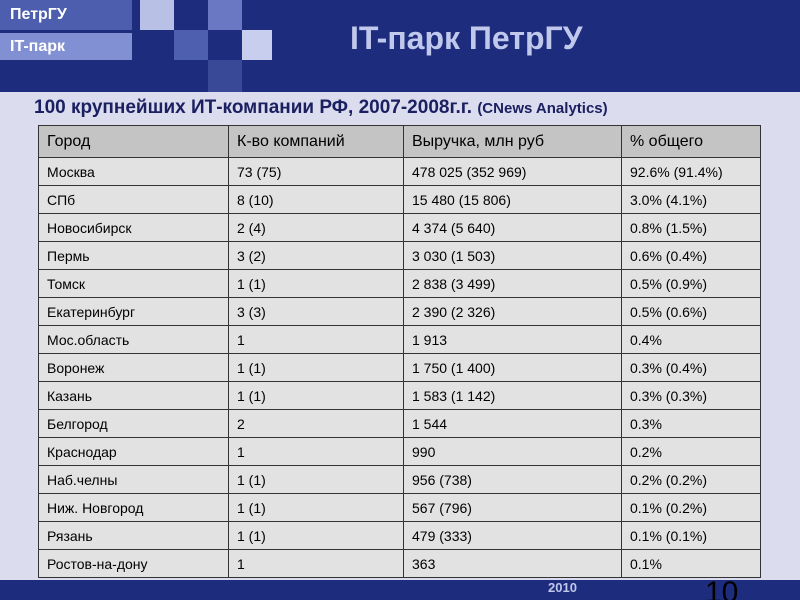  Describe the element at coordinates (133, 535) in the screenshot. I see `table-cell: Рязань` at that location.